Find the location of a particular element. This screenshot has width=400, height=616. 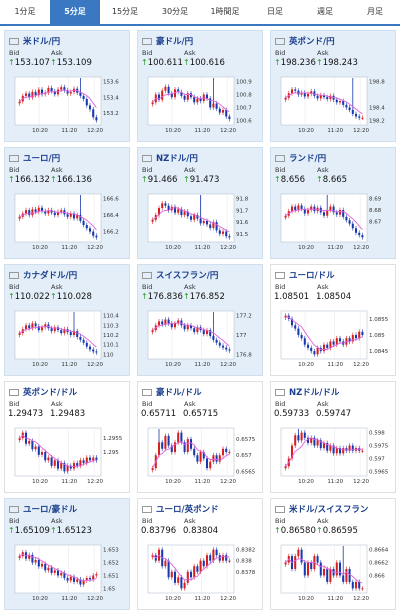

card-title: ユーロ/英ポンド is located at coordinates (180, 509).